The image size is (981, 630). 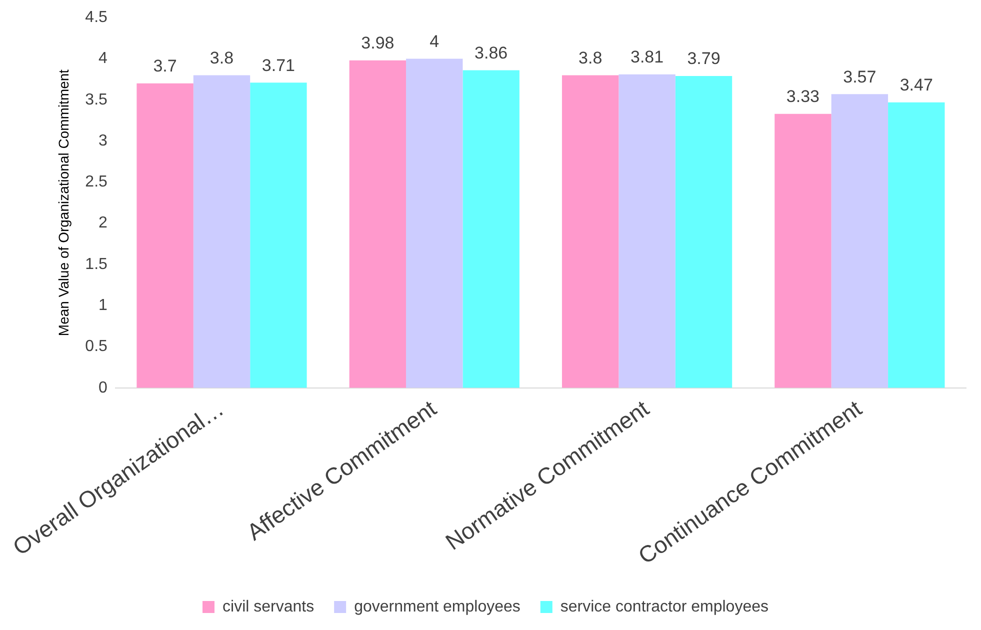 I want to click on y-tick-label: 4.5, so click(x=96, y=17).